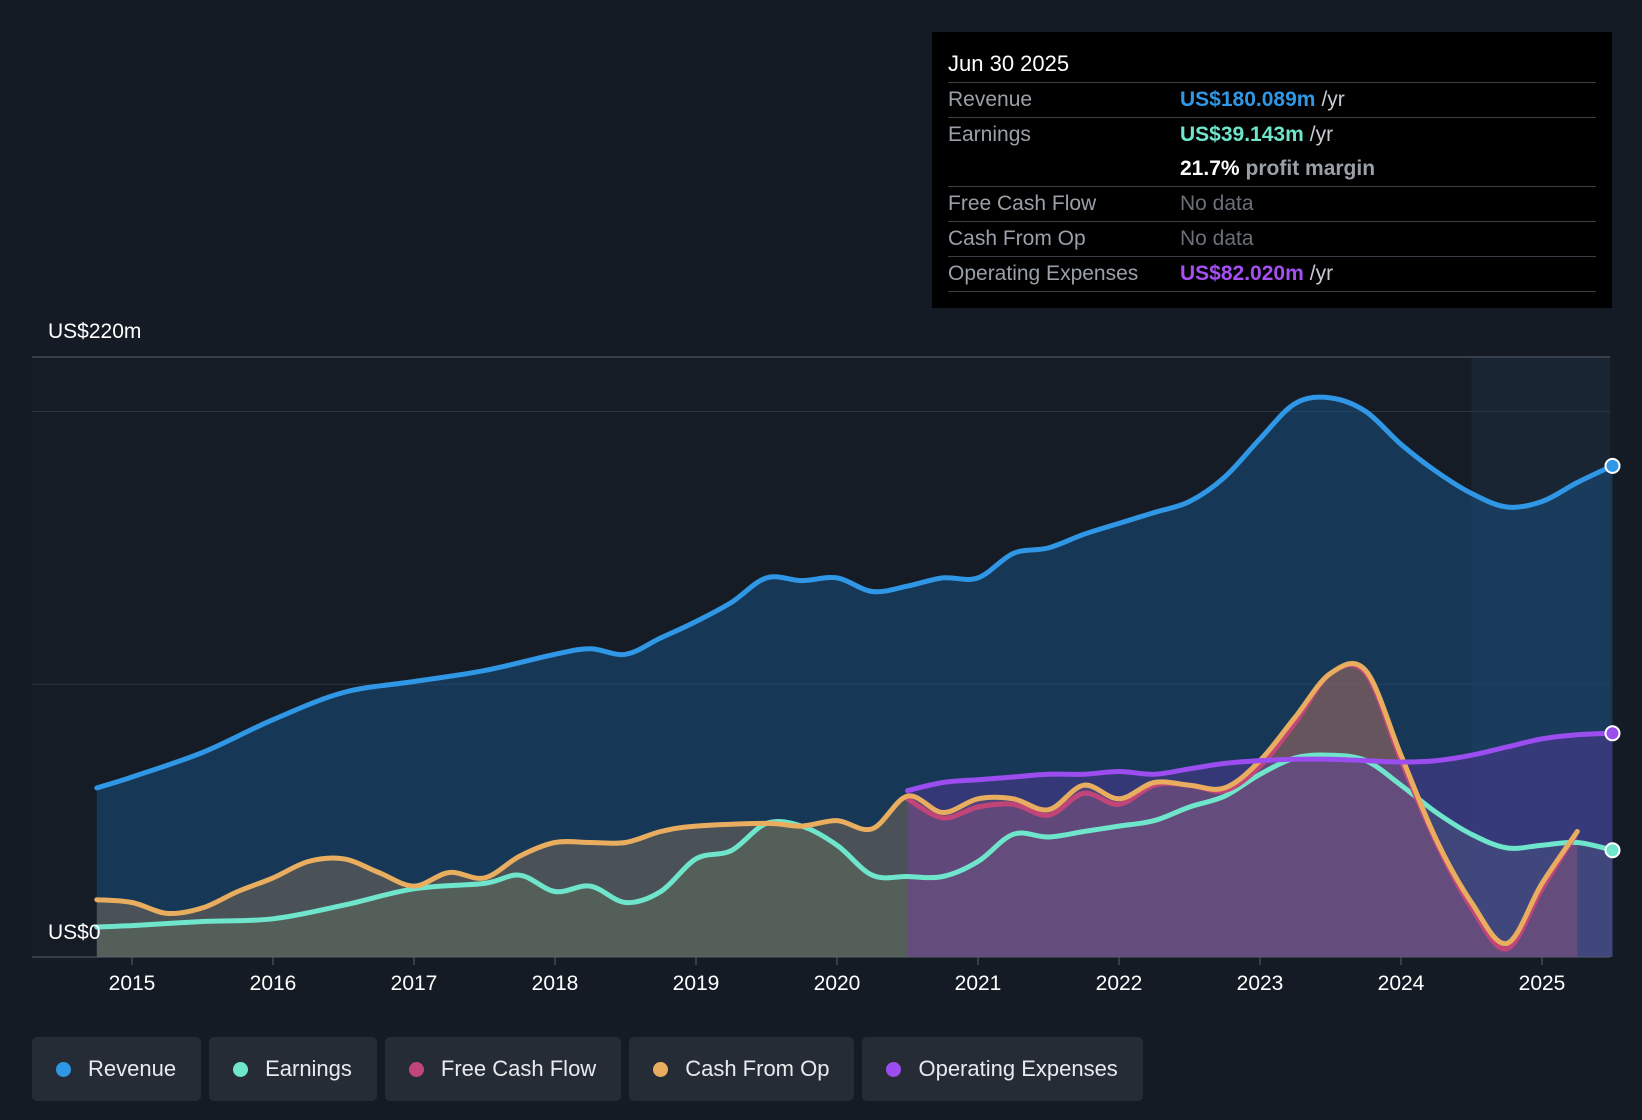  I want to click on y-axis-bottom-label: US$0, so click(74, 932).